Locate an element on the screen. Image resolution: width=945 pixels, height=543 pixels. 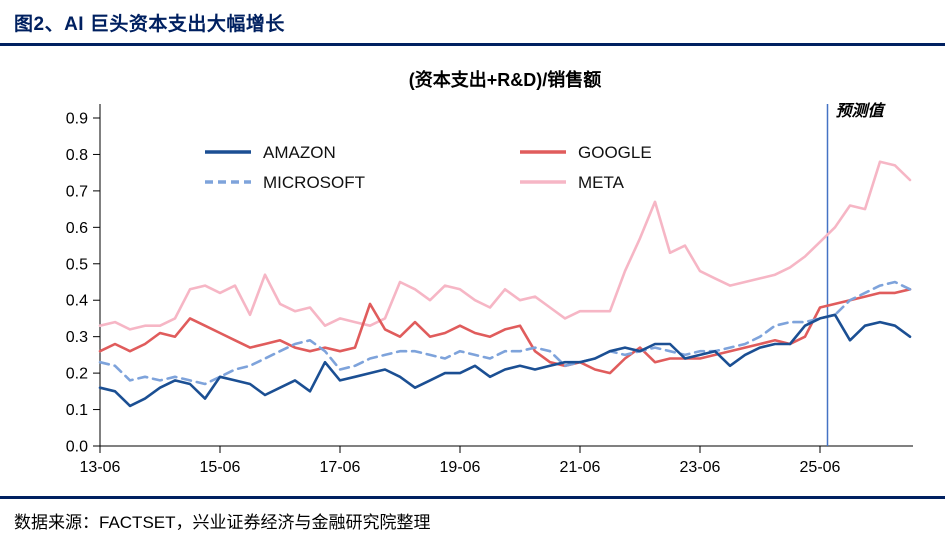
y-tick-label: 0.3 is located at coordinates (77, 337).